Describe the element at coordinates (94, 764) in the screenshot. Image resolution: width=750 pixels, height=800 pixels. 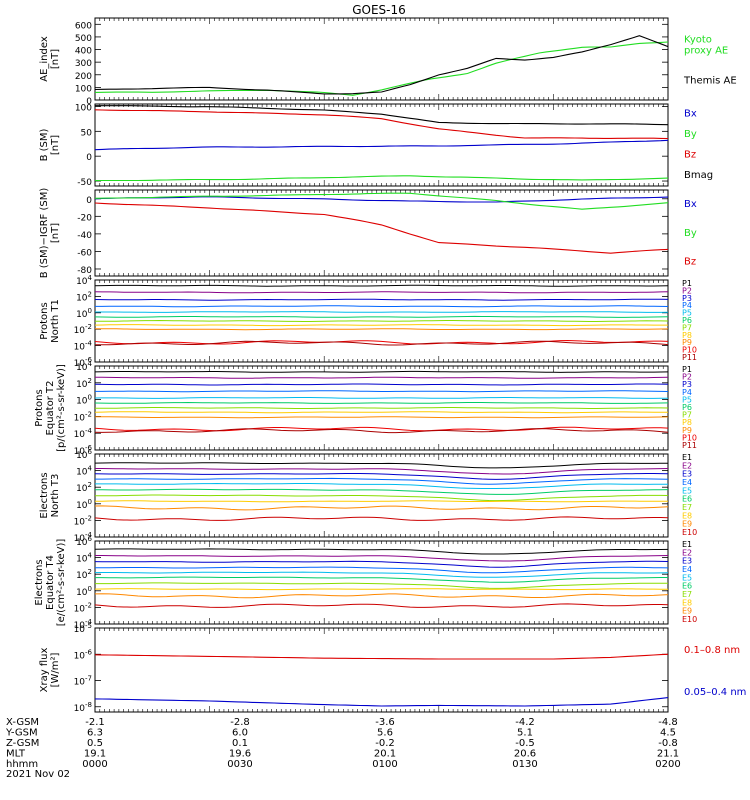
I see `x-tick-value: 0000` at that location.